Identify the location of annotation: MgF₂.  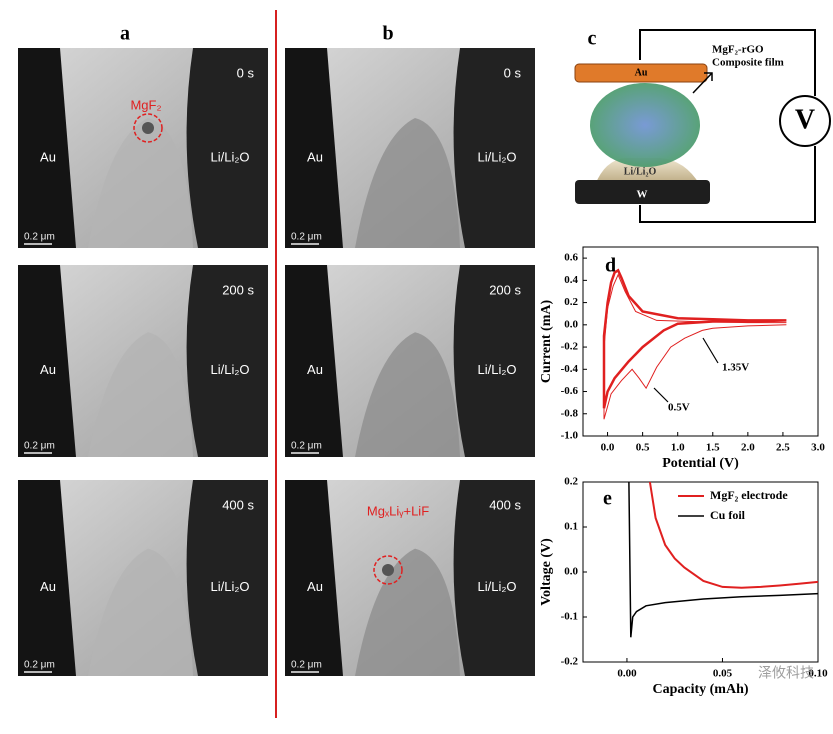
(145, 104).